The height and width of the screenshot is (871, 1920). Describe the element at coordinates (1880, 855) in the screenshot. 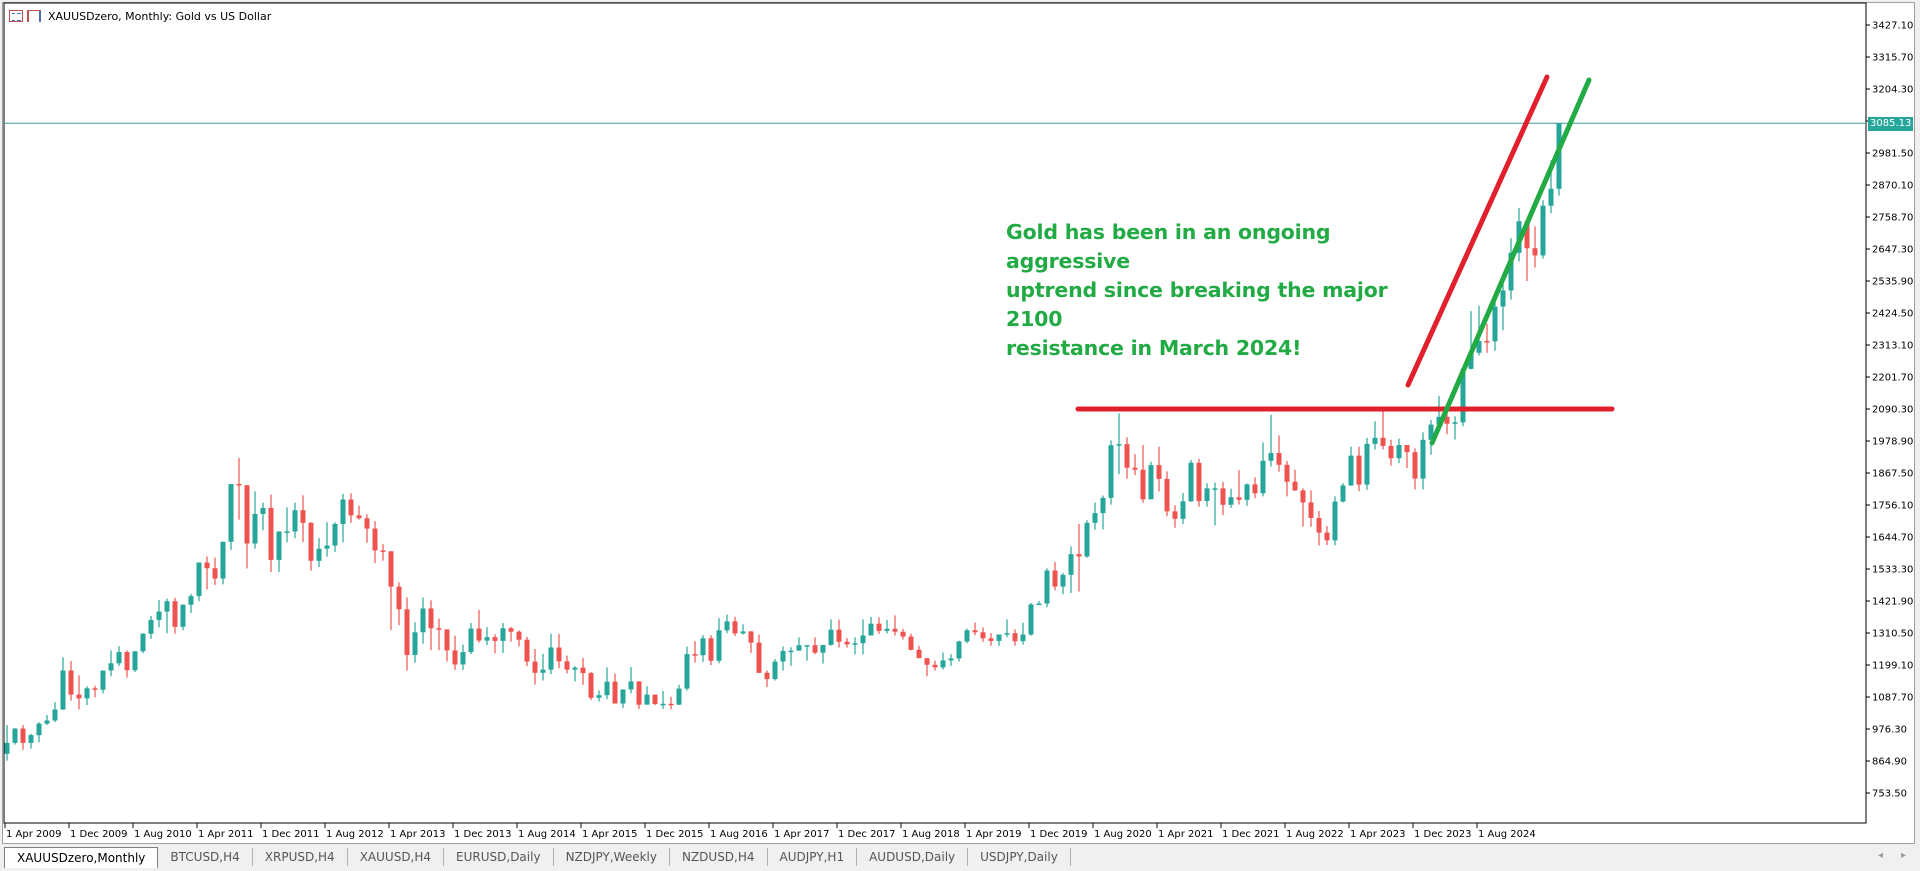

I see `scroll-left-icon: ◂` at that location.